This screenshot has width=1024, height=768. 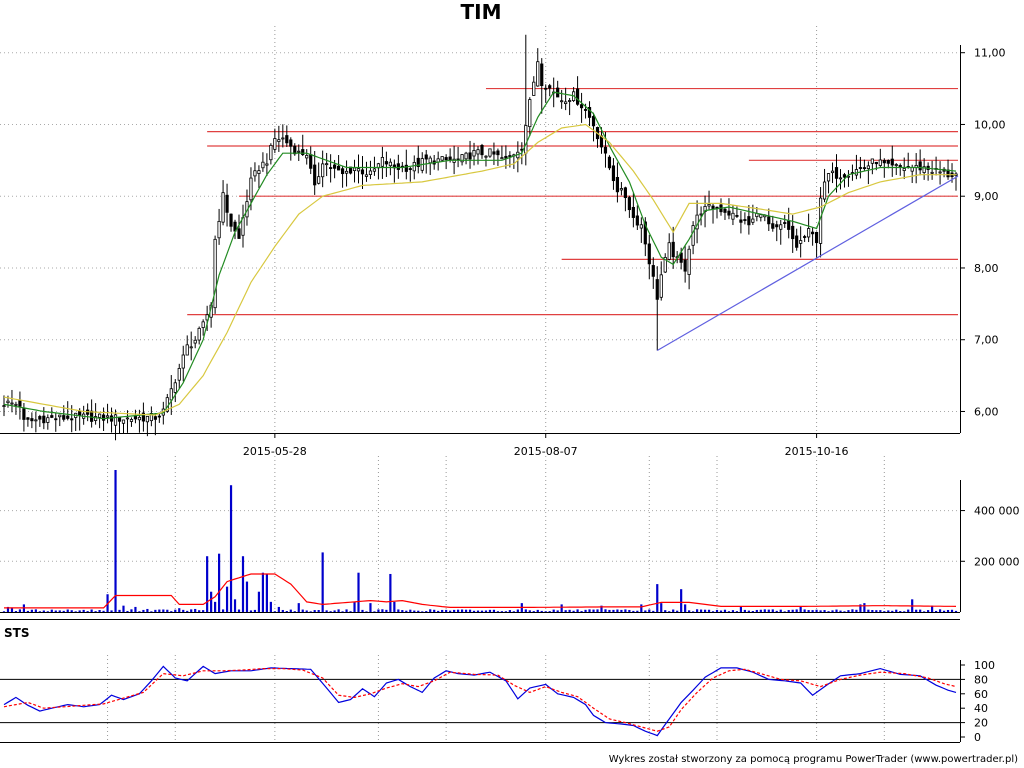 What do you see at coordinates (817, 451) in the screenshot?
I see `date-tick-label: 2015-10-16` at bounding box center [817, 451].